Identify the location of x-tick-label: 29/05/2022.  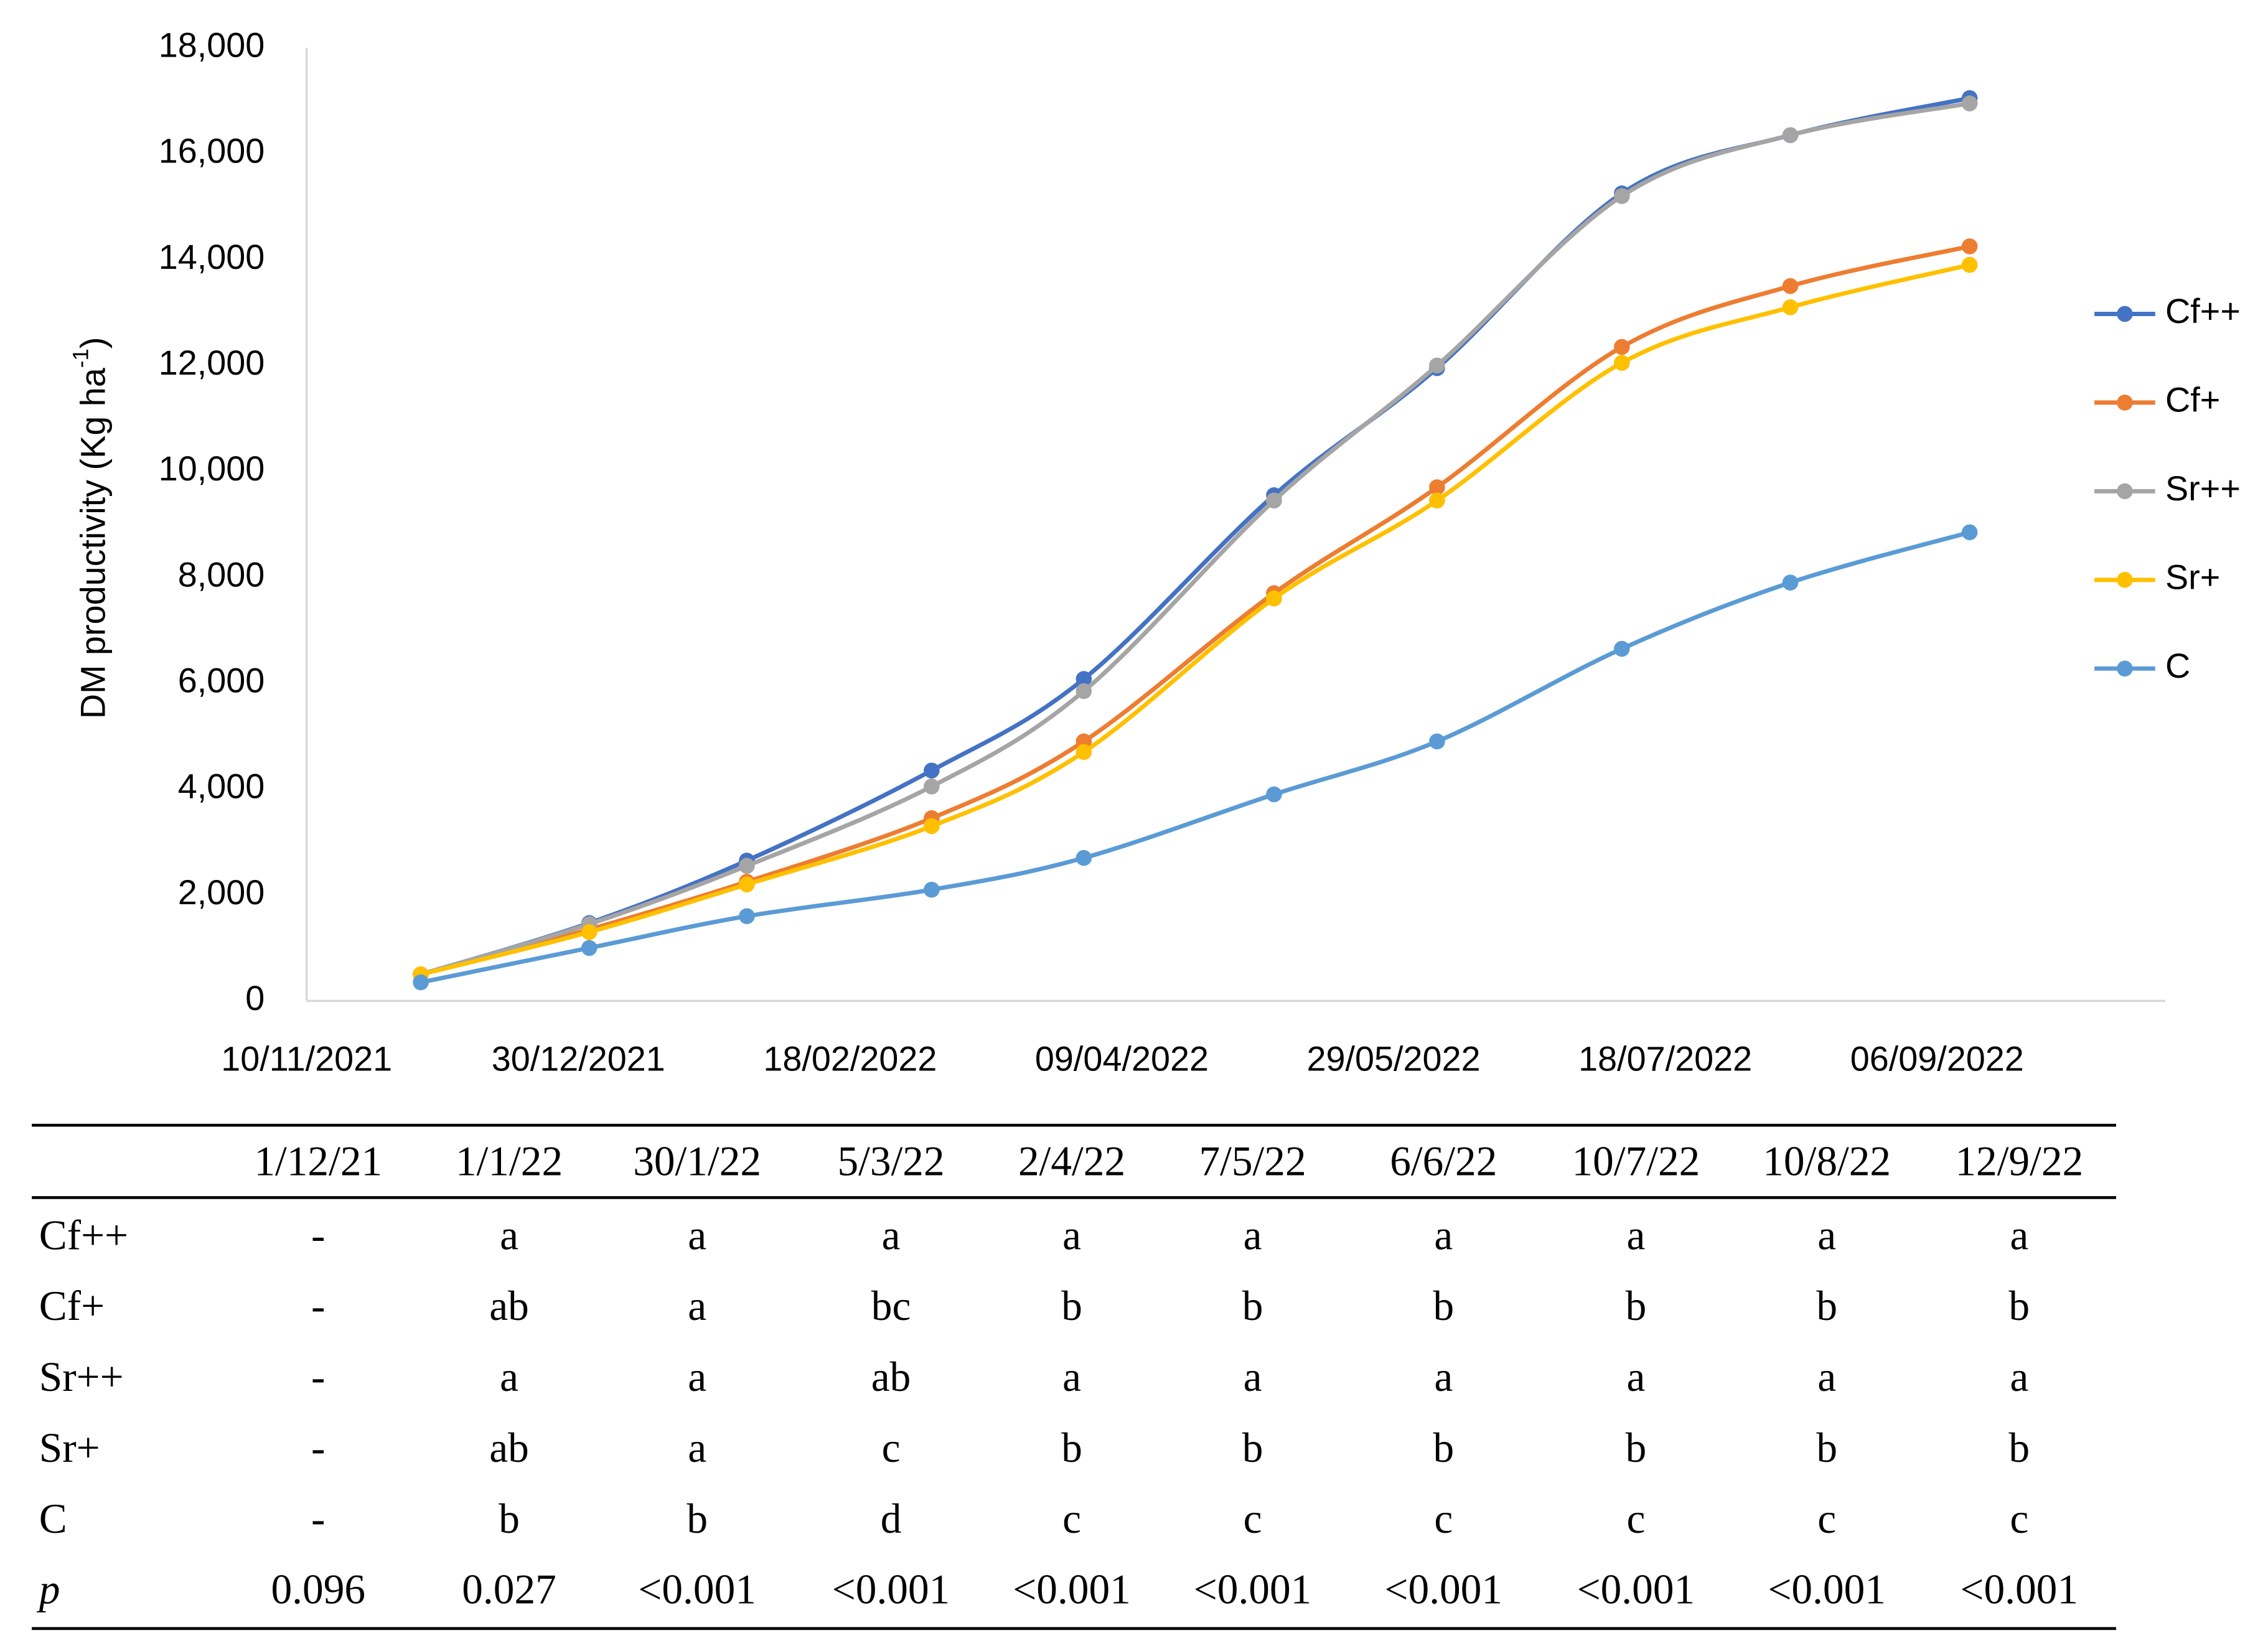
(1394, 1059).